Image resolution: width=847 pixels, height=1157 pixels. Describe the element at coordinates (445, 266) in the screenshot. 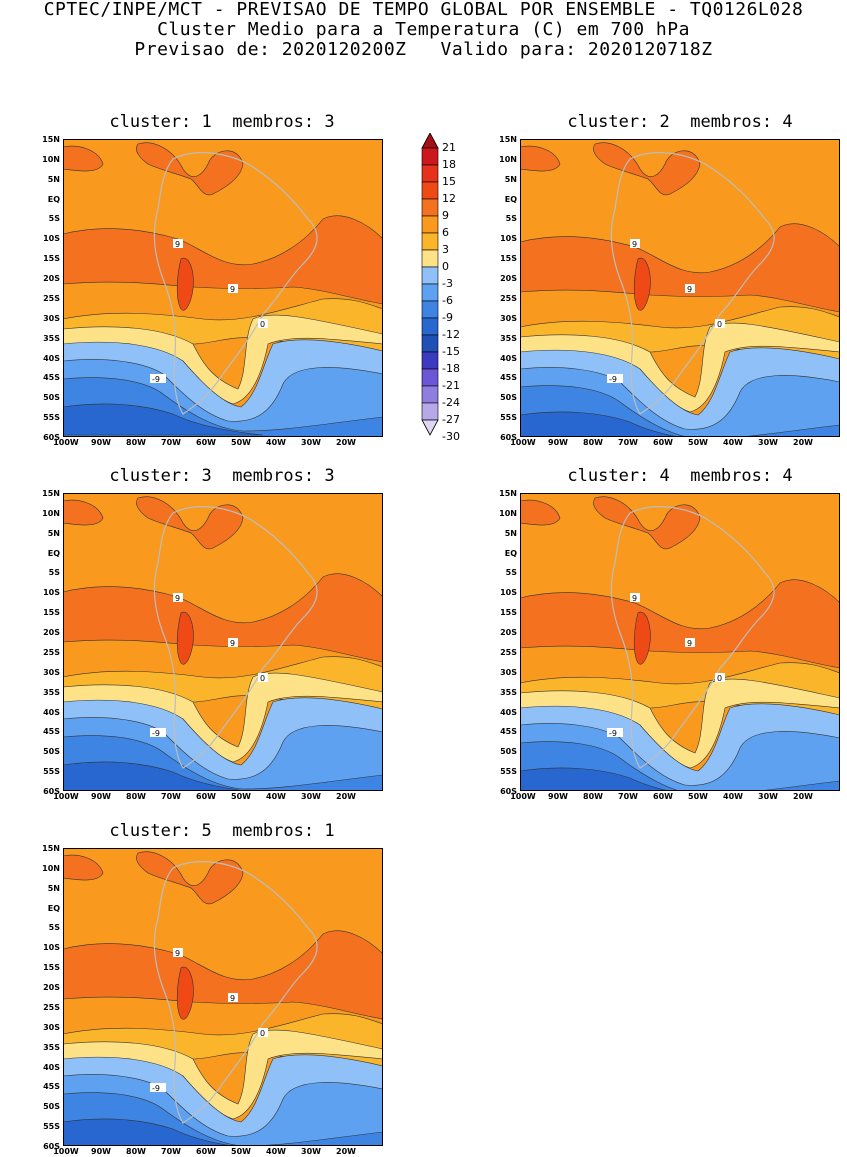

I see `colorbar-level-label: 0` at that location.